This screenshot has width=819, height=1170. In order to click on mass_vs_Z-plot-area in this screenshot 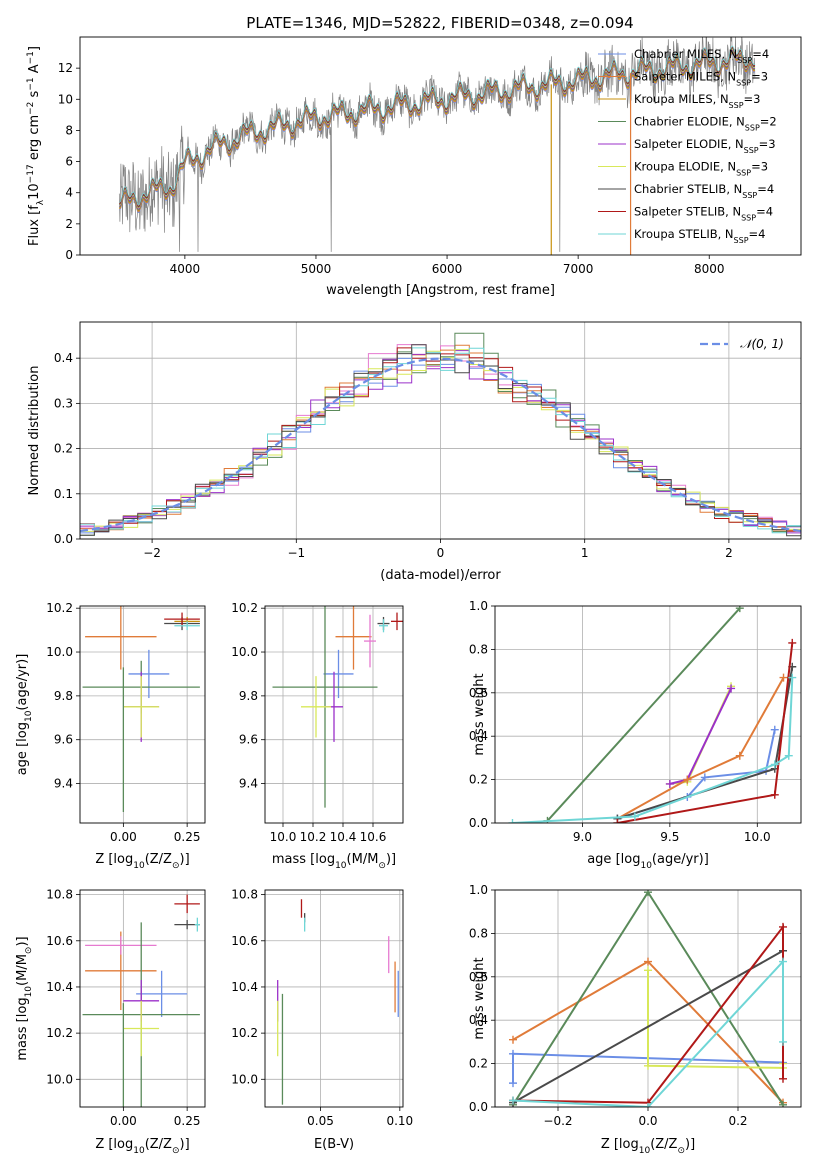, I will do `click(141, 1000)`.